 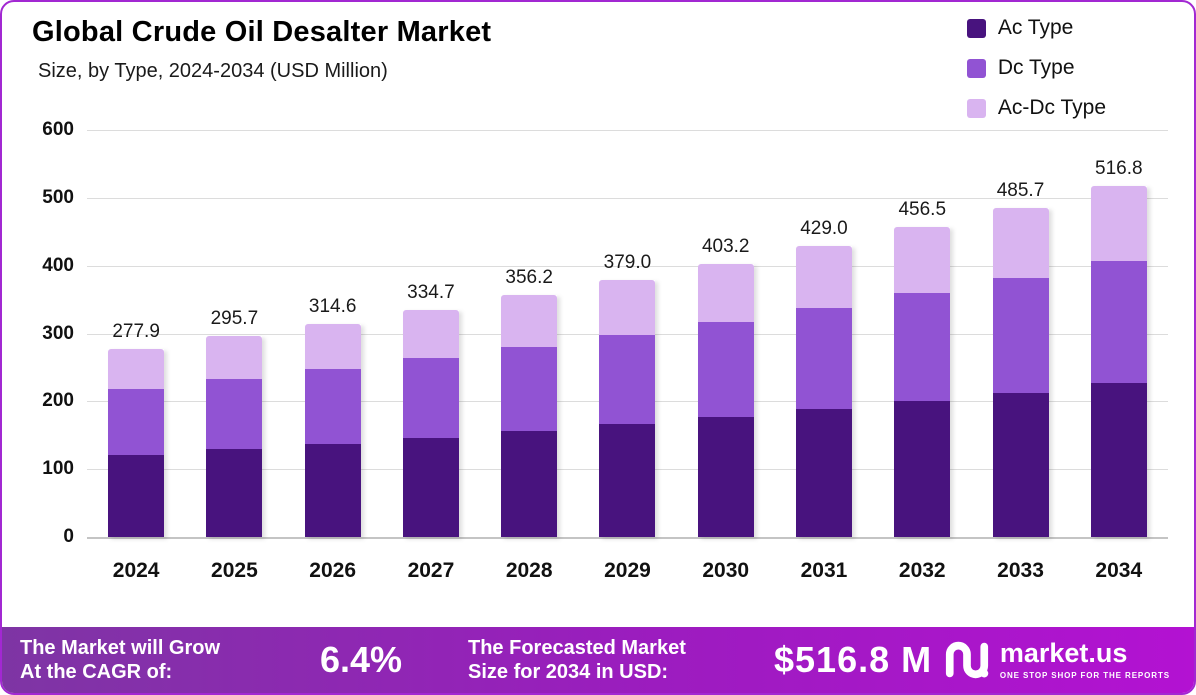 I want to click on legend-item-ac-type: Ac Type, so click(x=1036, y=28).